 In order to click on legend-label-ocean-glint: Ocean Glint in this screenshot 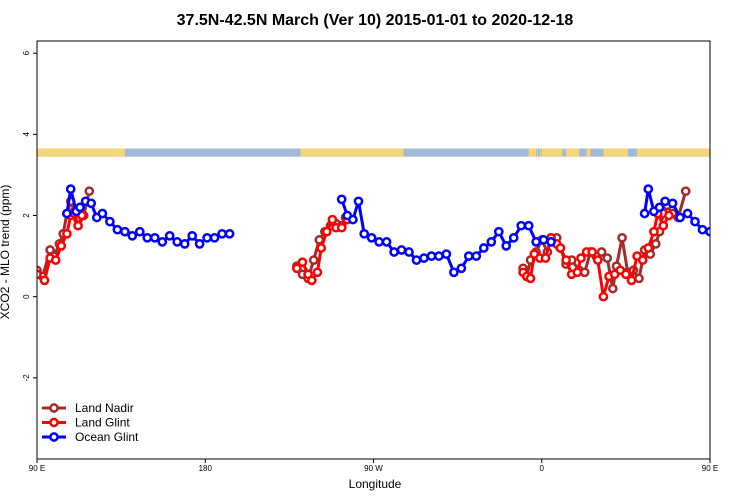, I will do `click(107, 437)`.